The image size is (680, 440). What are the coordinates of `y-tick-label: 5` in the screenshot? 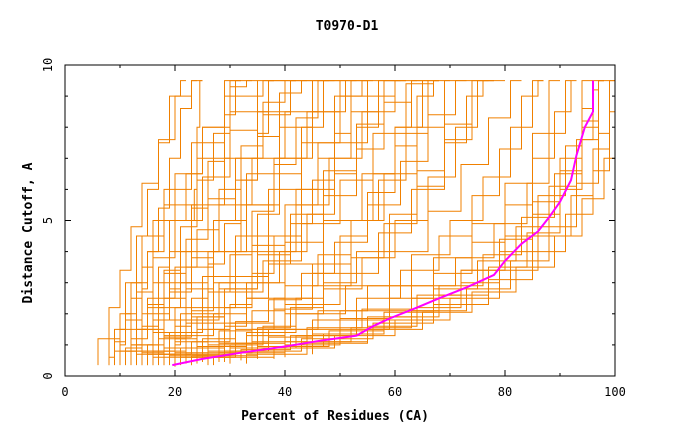 It's located at (48, 220).